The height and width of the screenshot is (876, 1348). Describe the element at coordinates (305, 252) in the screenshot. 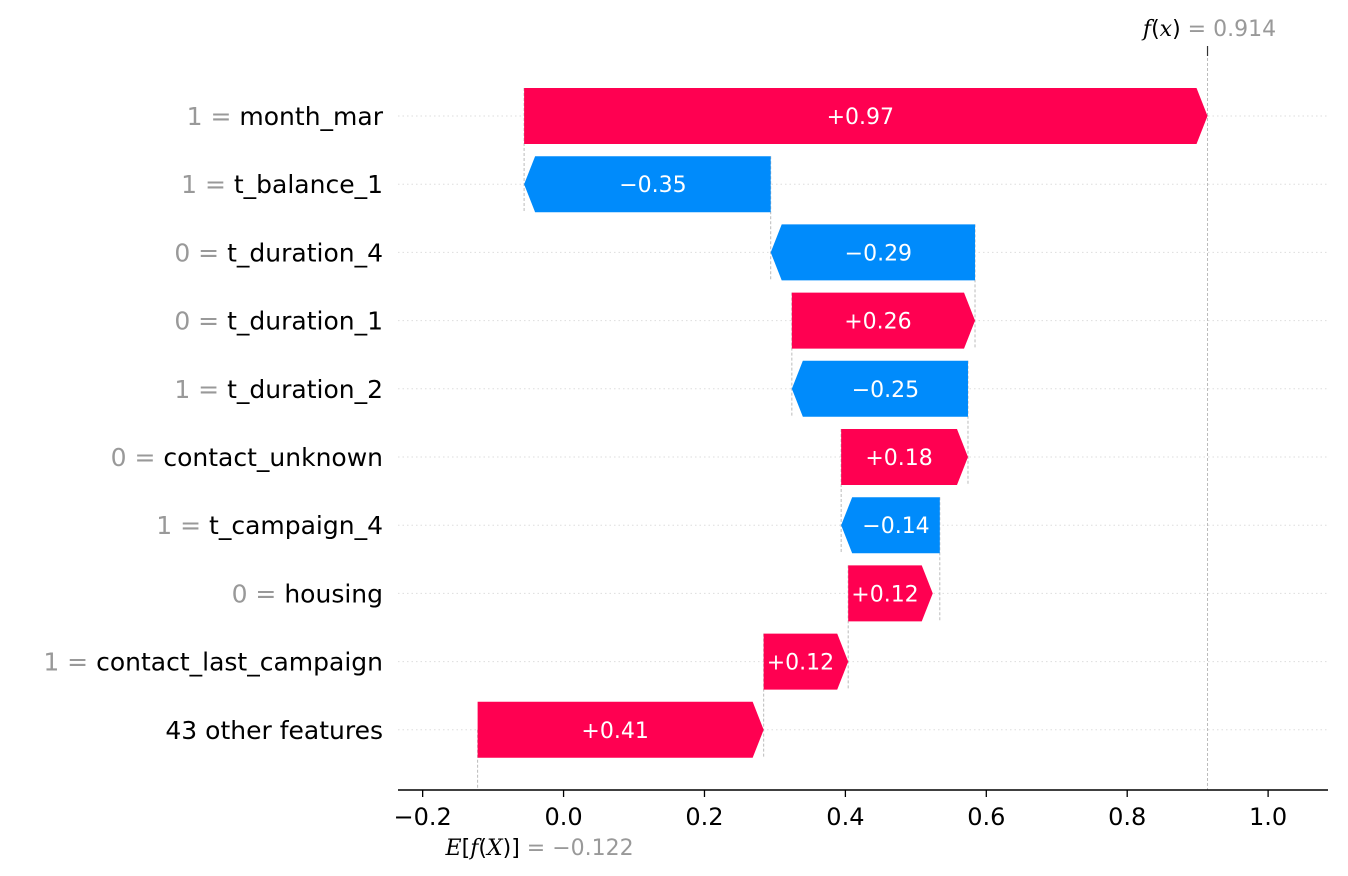

I see `feature-name: t_duration_4` at that location.